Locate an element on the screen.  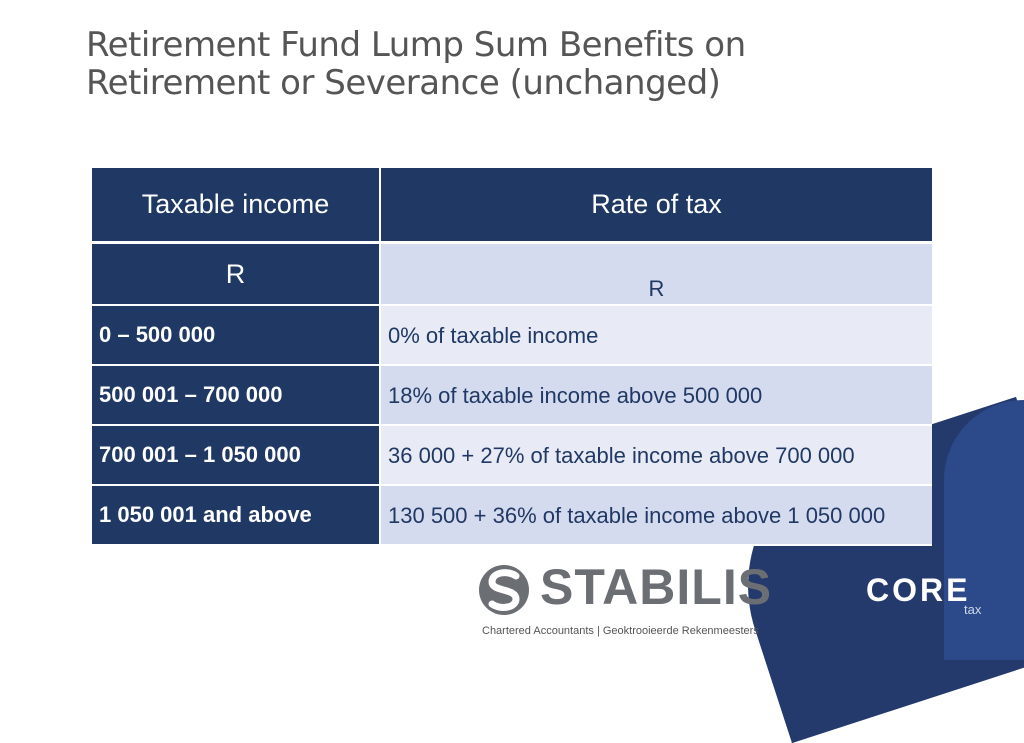
unit-rate-of-tax: R is located at coordinates (656, 275).